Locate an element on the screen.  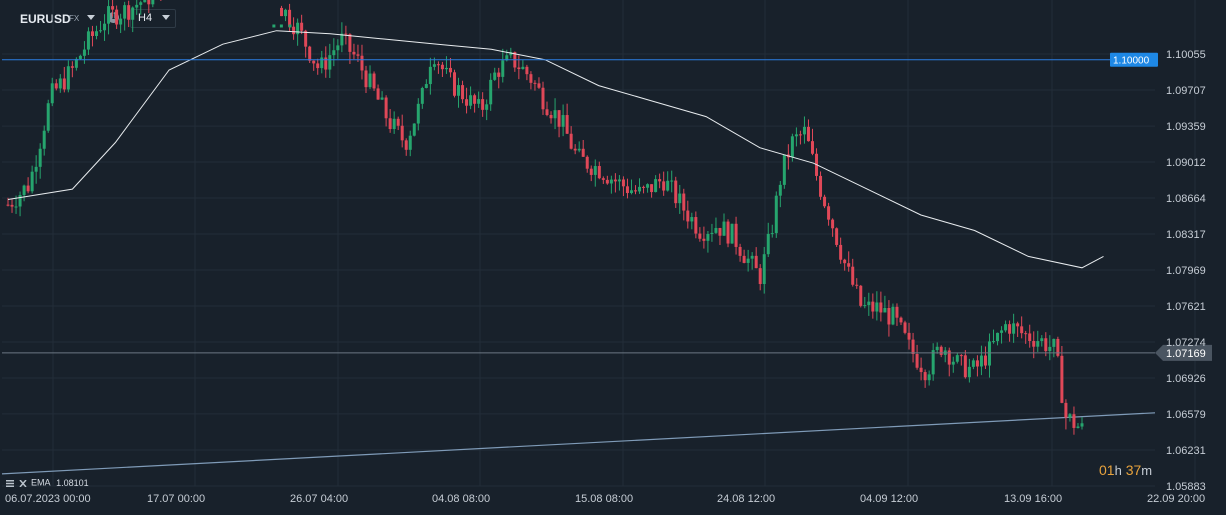
countdown-m-unit: m is located at coordinates (1147, 470).